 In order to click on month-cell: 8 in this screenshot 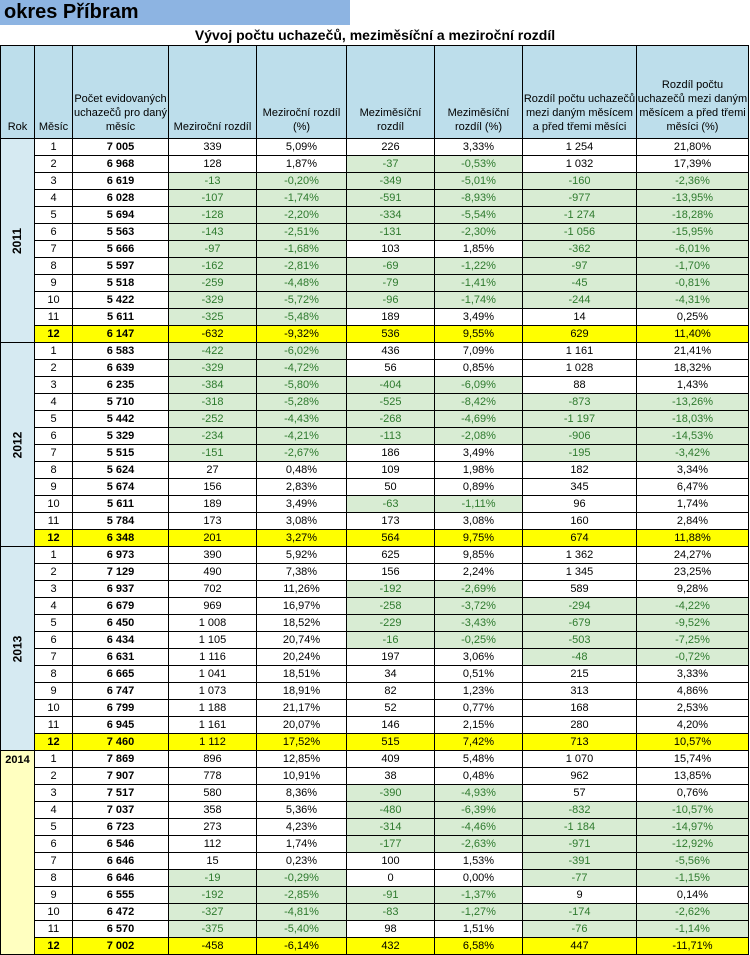, I will do `click(53, 674)`.